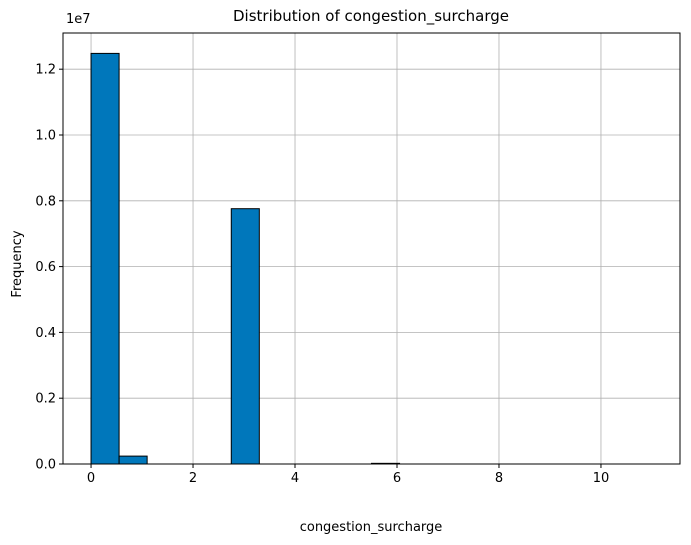 The height and width of the screenshot is (545, 691). Describe the element at coordinates (78, 19) in the screenshot. I see `y-offset-text: 1e7` at that location.